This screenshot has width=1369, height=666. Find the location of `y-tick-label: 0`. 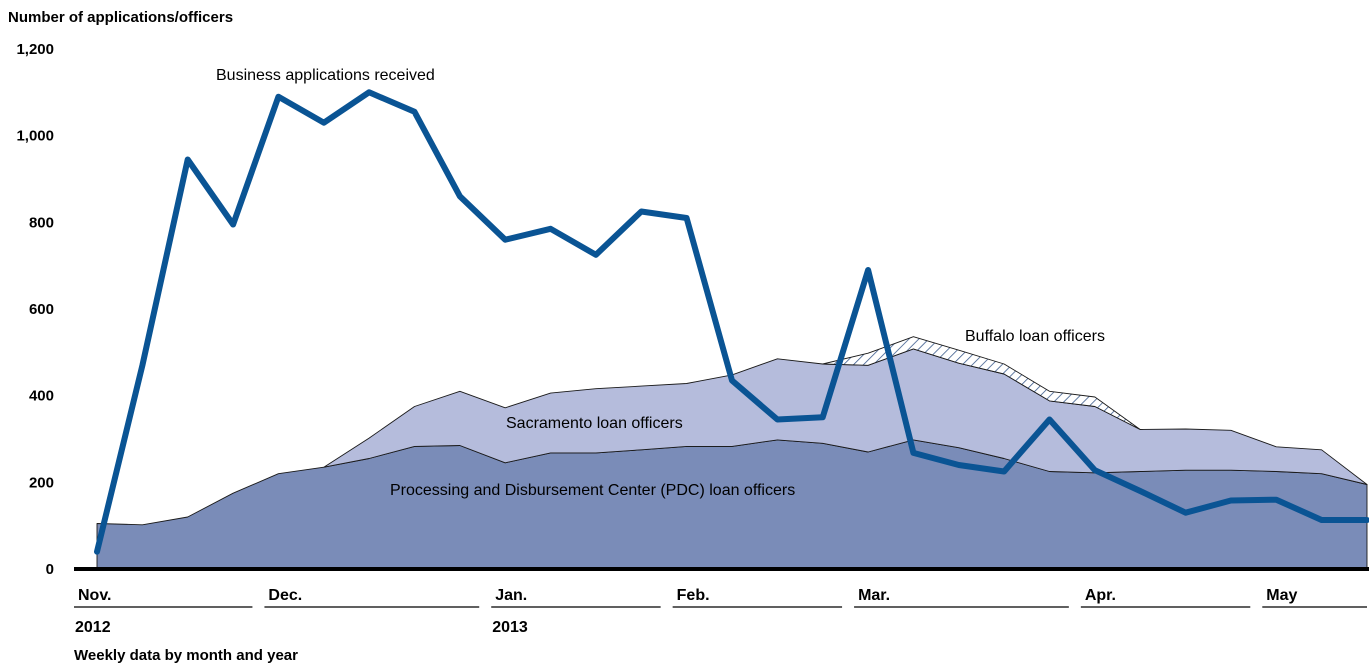

y-tick-label: 0 is located at coordinates (50, 569).